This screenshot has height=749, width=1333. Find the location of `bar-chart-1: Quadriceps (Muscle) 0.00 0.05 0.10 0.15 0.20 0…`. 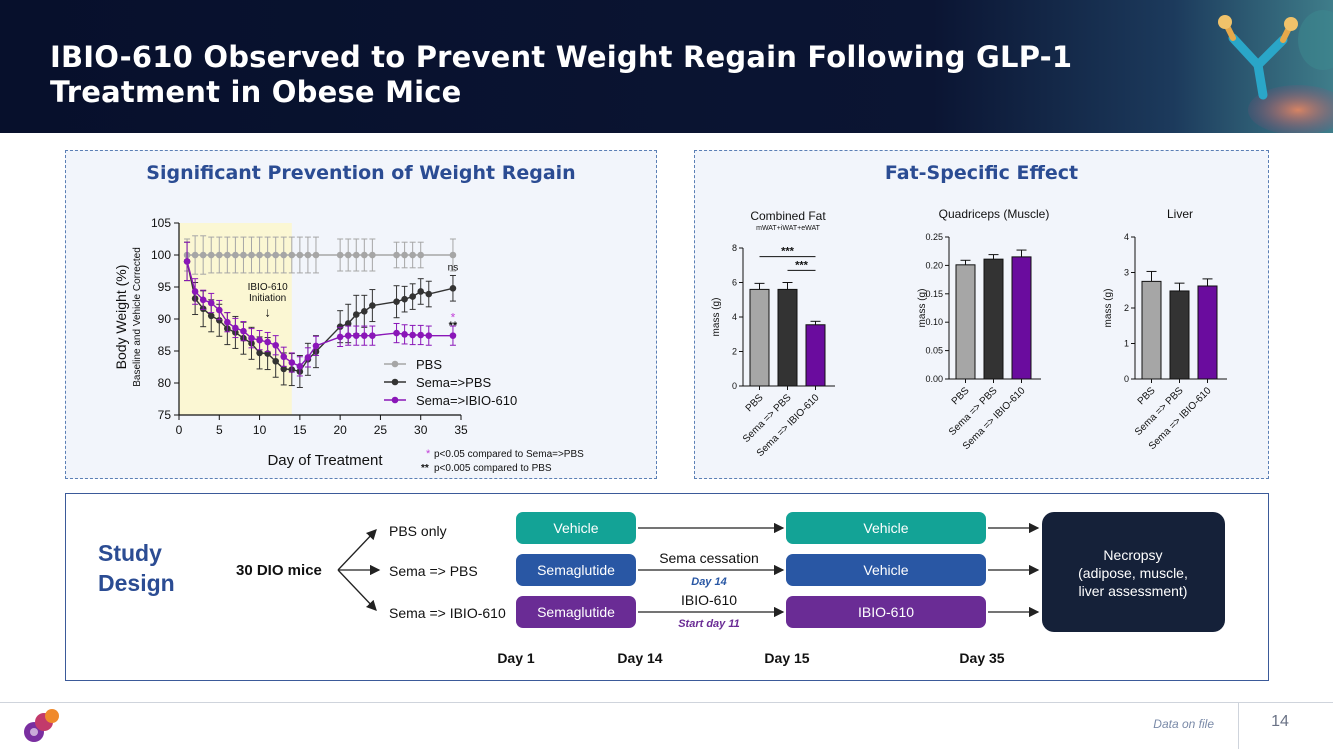

bar-chart-1: Quadriceps (Muscle) 0.00 0.05 0.10 0.15 0.20 0… is located at coordinates (983, 329).